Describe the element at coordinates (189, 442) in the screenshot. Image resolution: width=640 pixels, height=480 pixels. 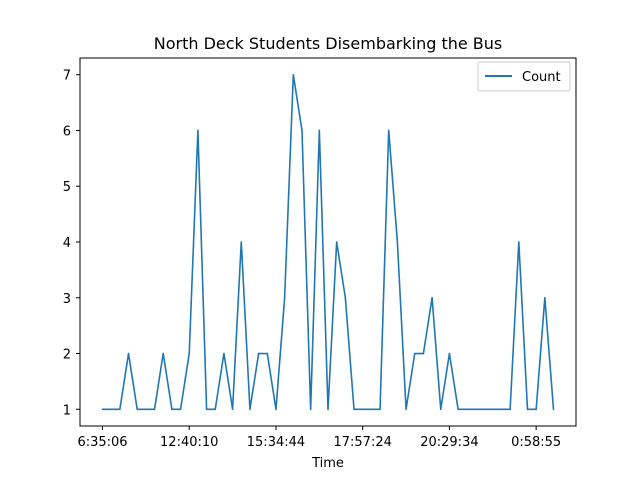
I see `x-tick-label: 12:40:10` at that location.